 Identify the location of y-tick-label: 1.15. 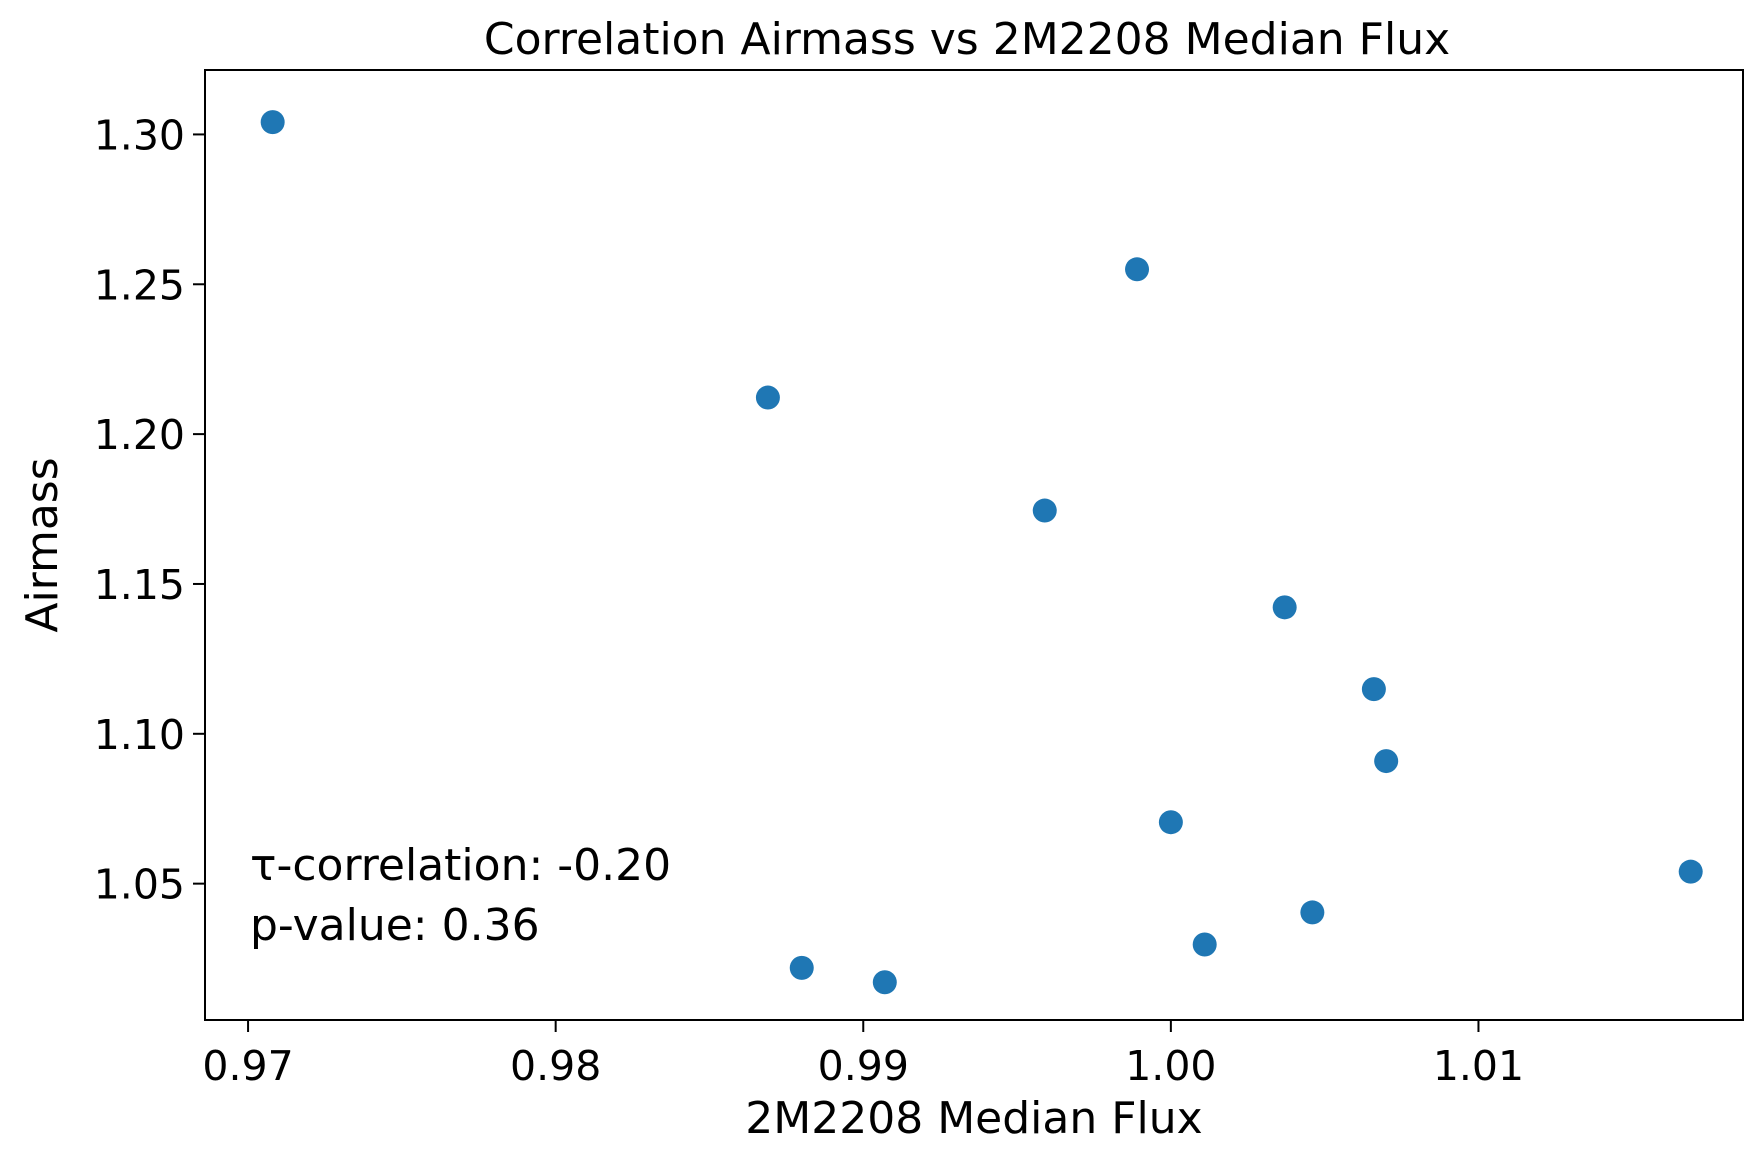
(139, 585).